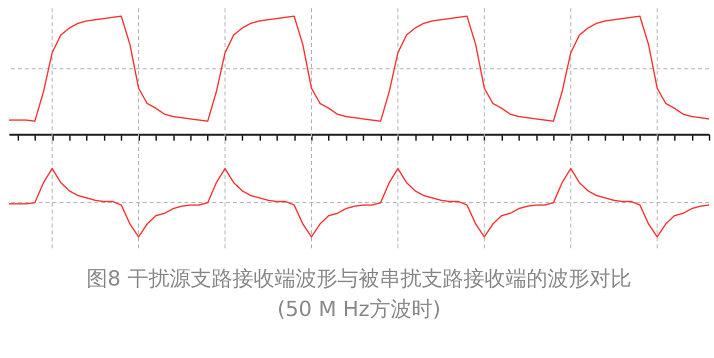  I want to click on text: (50 M Hz方波时), so click(359, 309).